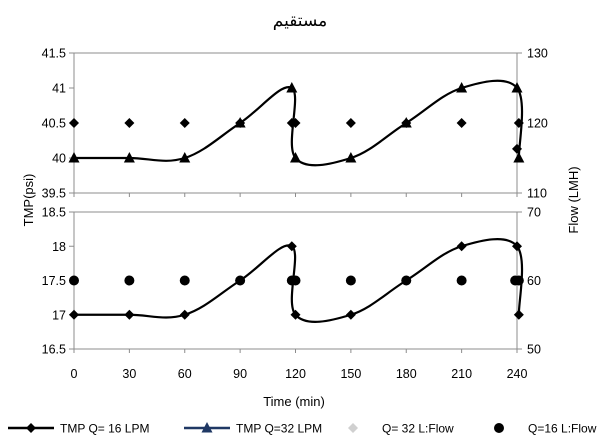 This screenshot has height=439, width=601. I want to click on y-tick-label-right: 60, so click(534, 281).